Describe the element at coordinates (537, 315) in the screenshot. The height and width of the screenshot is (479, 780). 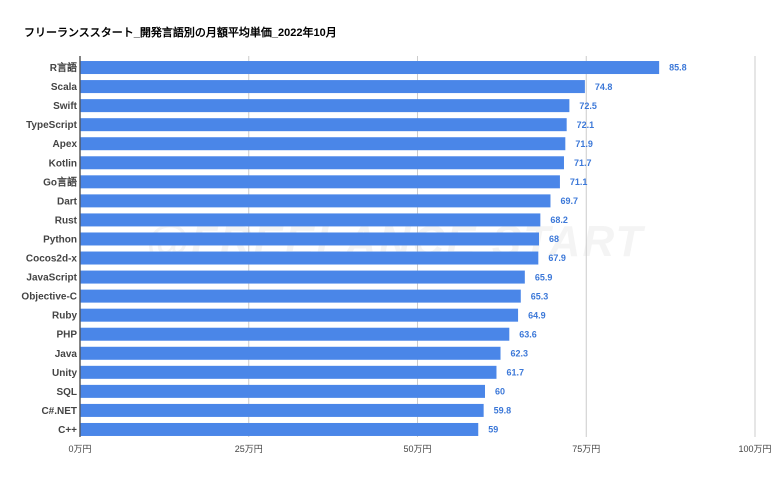
I see `value-label: 64.9` at that location.